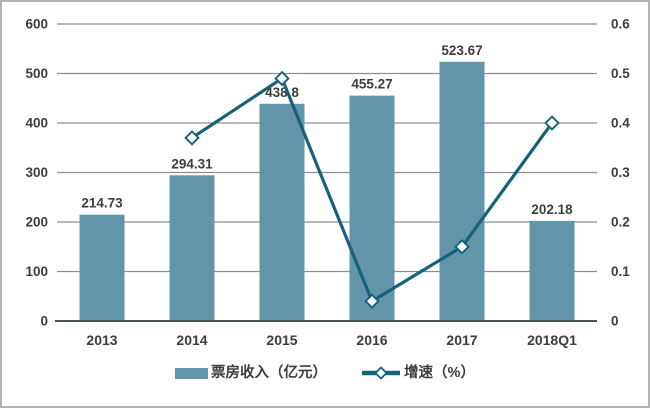  What do you see at coordinates (101, 340) in the screenshot?
I see `x-axis-label: 2013` at bounding box center [101, 340].